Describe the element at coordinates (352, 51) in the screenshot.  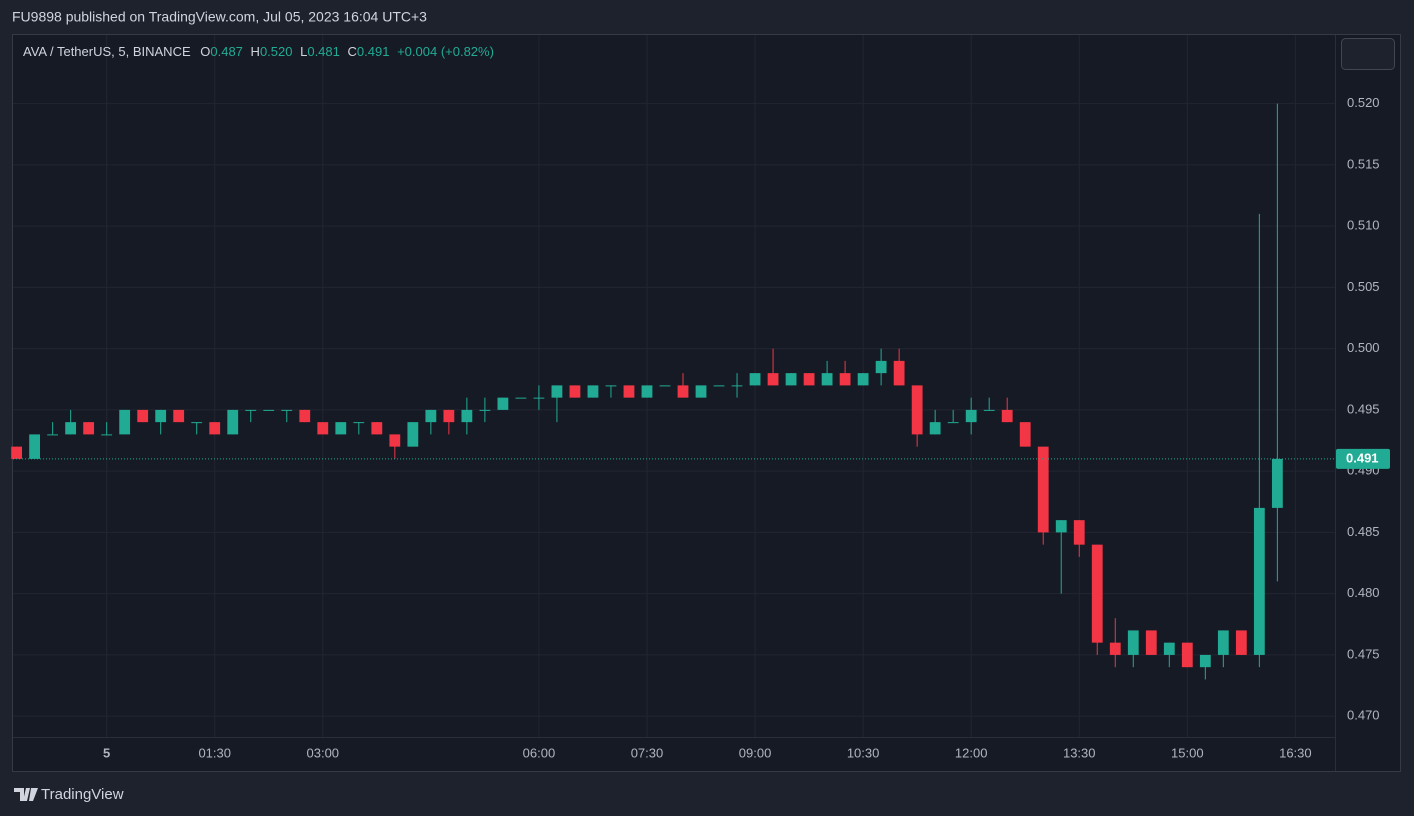
I see `c-label: C` at that location.